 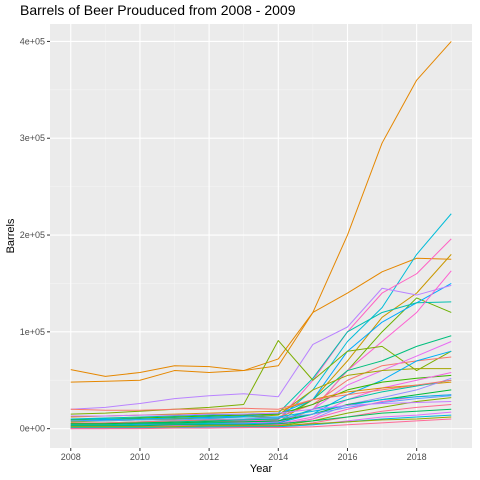 What do you see at coordinates (32, 235) in the screenshot?
I see `y-tick-label: 2e+05` at bounding box center [32, 235].